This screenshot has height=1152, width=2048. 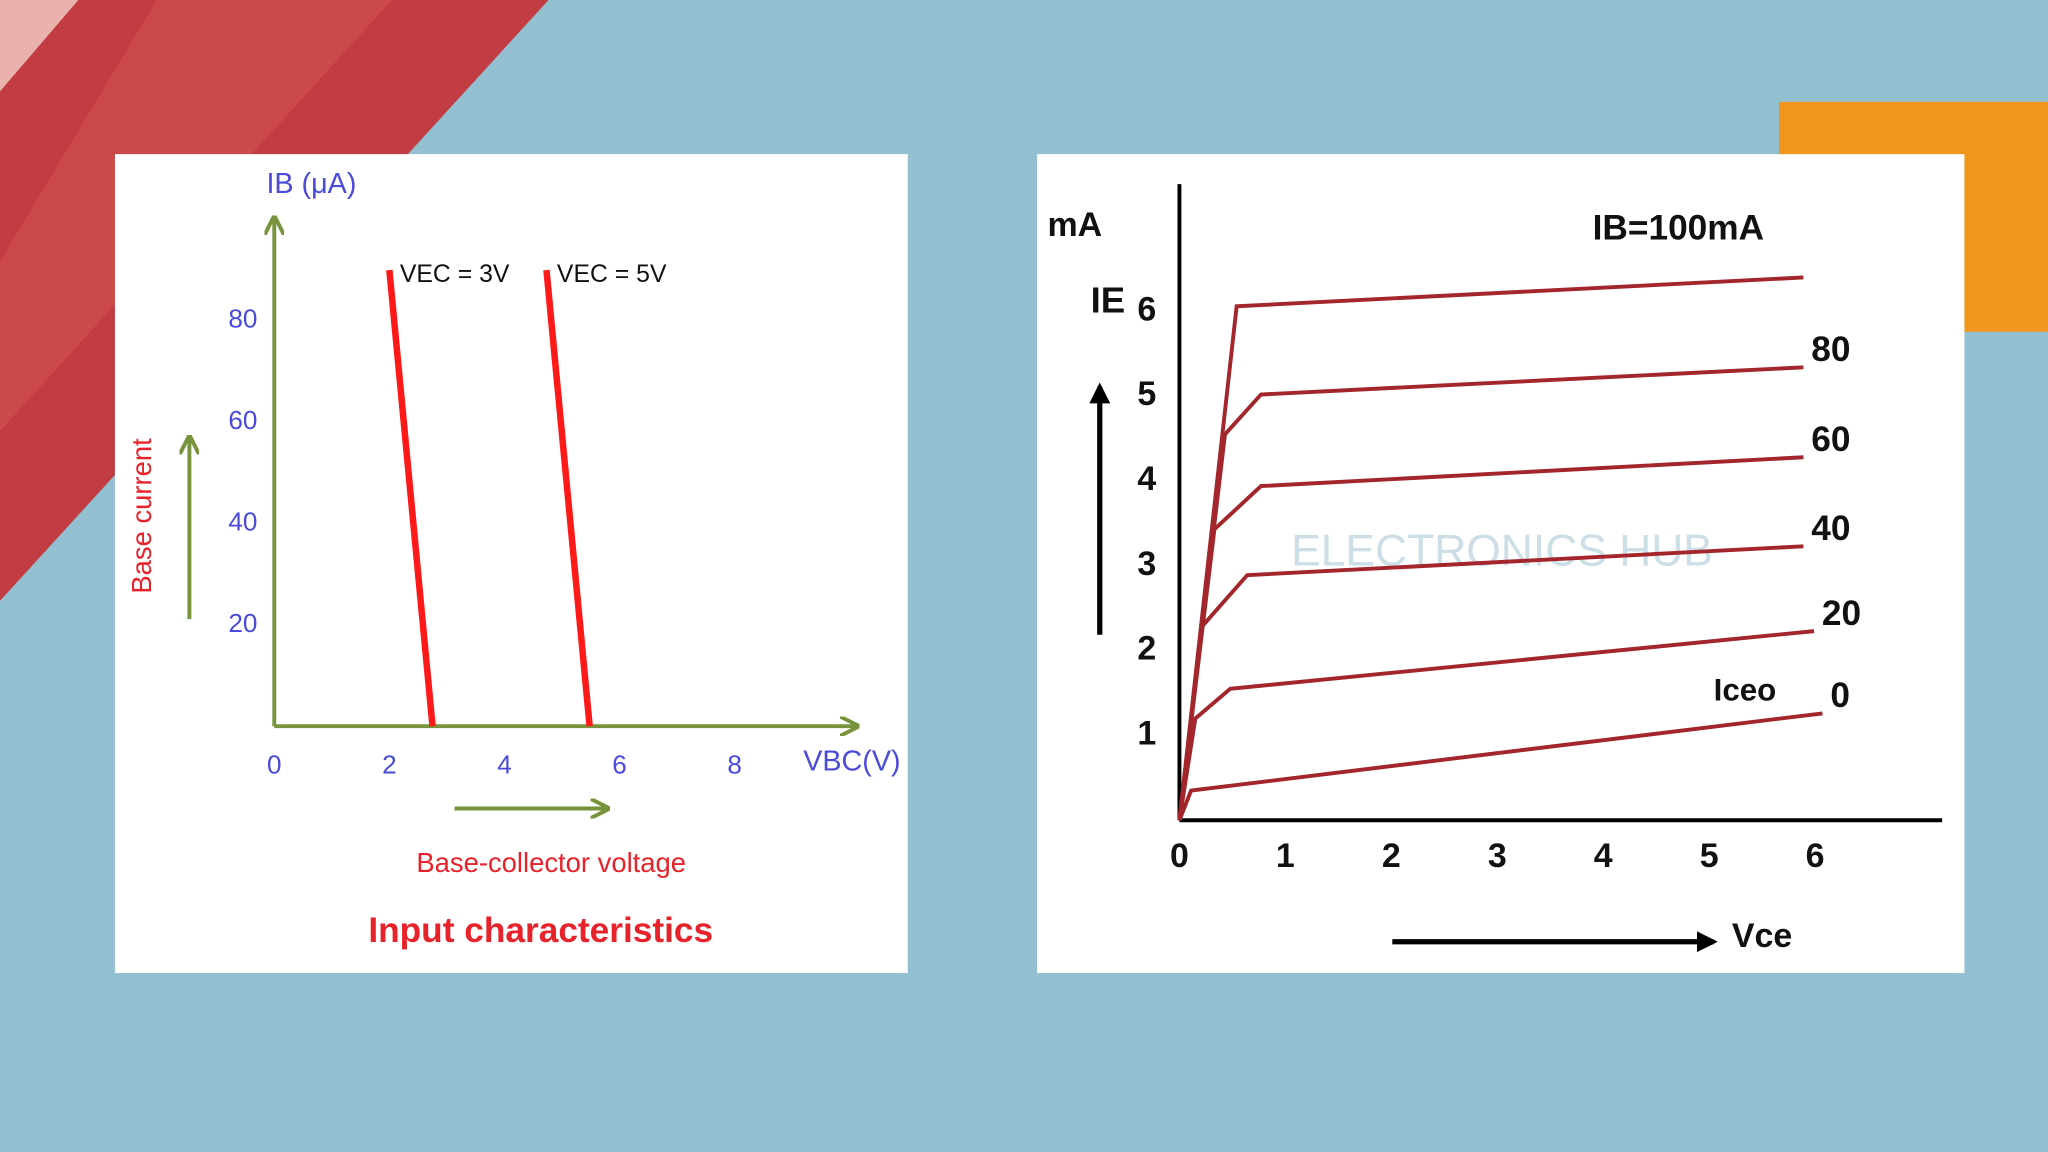 I want to click on y-tick-label: 60, so click(x=242, y=420).